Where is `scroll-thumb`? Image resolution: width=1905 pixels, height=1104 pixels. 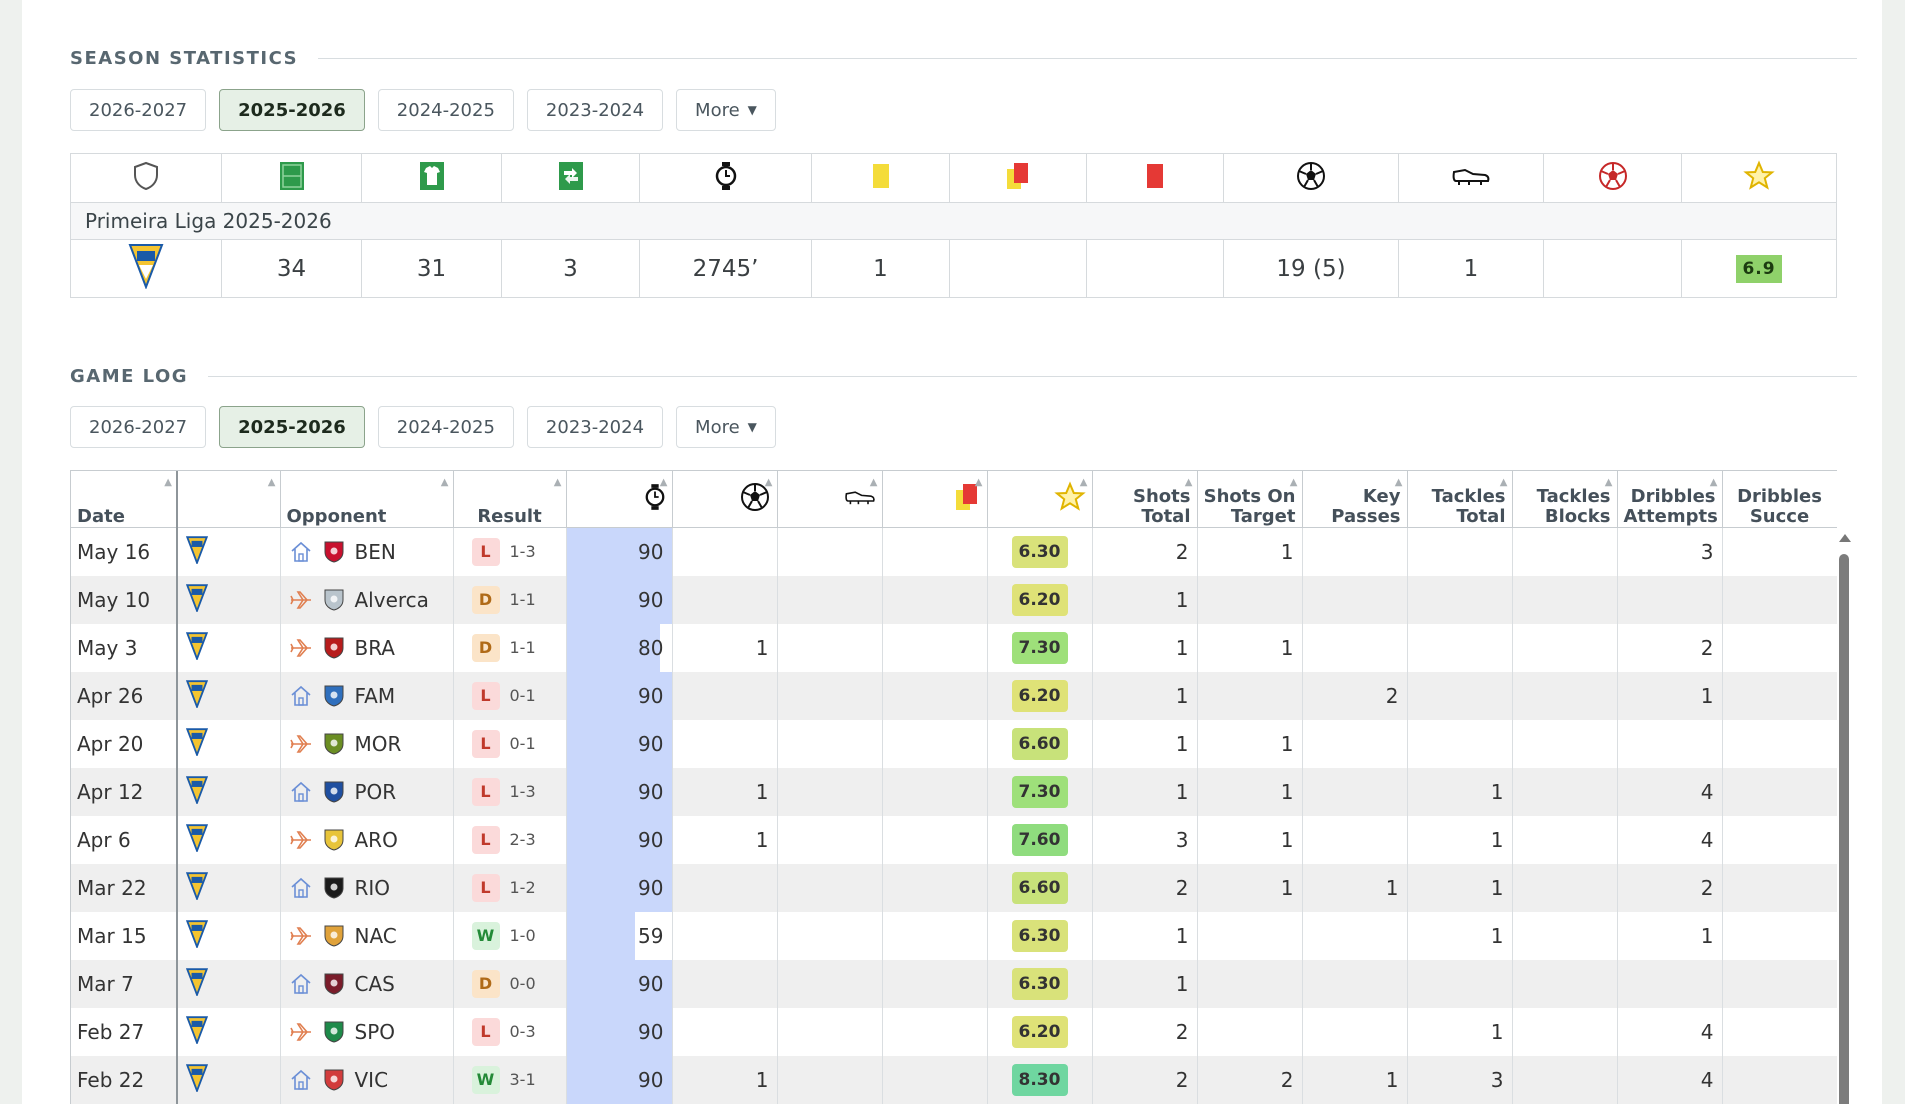
scroll-thumb is located at coordinates (1844, 829).